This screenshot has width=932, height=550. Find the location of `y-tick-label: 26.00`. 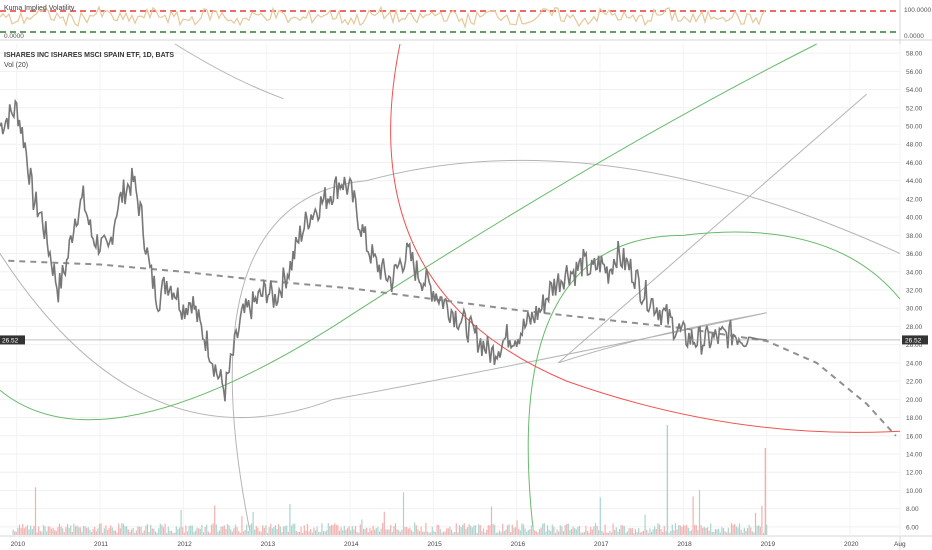

y-tick-label: 26.00 is located at coordinates (914, 345).